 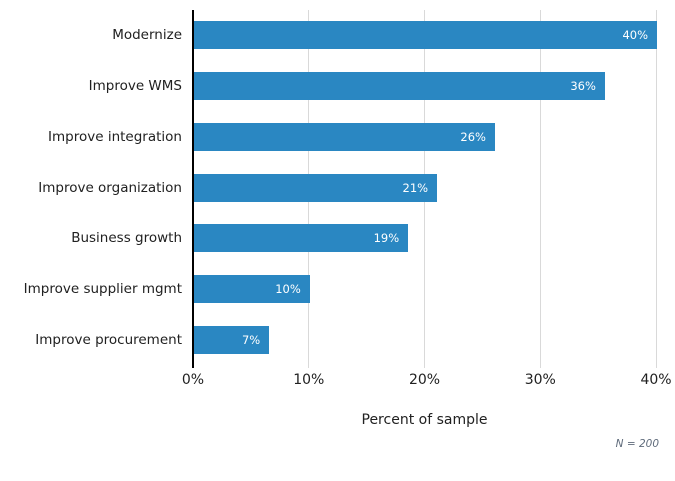 What do you see at coordinates (232, 339) in the screenshot?
I see `bar-improve-procurement: 7%` at bounding box center [232, 339].